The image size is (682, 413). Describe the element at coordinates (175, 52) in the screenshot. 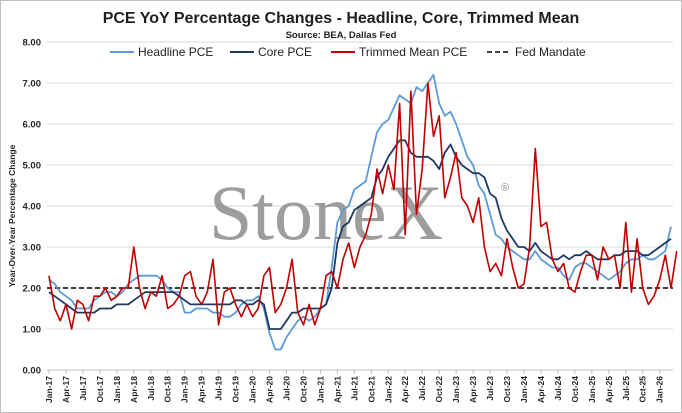

I see `legend-label-headline-pce: Headline PCE` at that location.